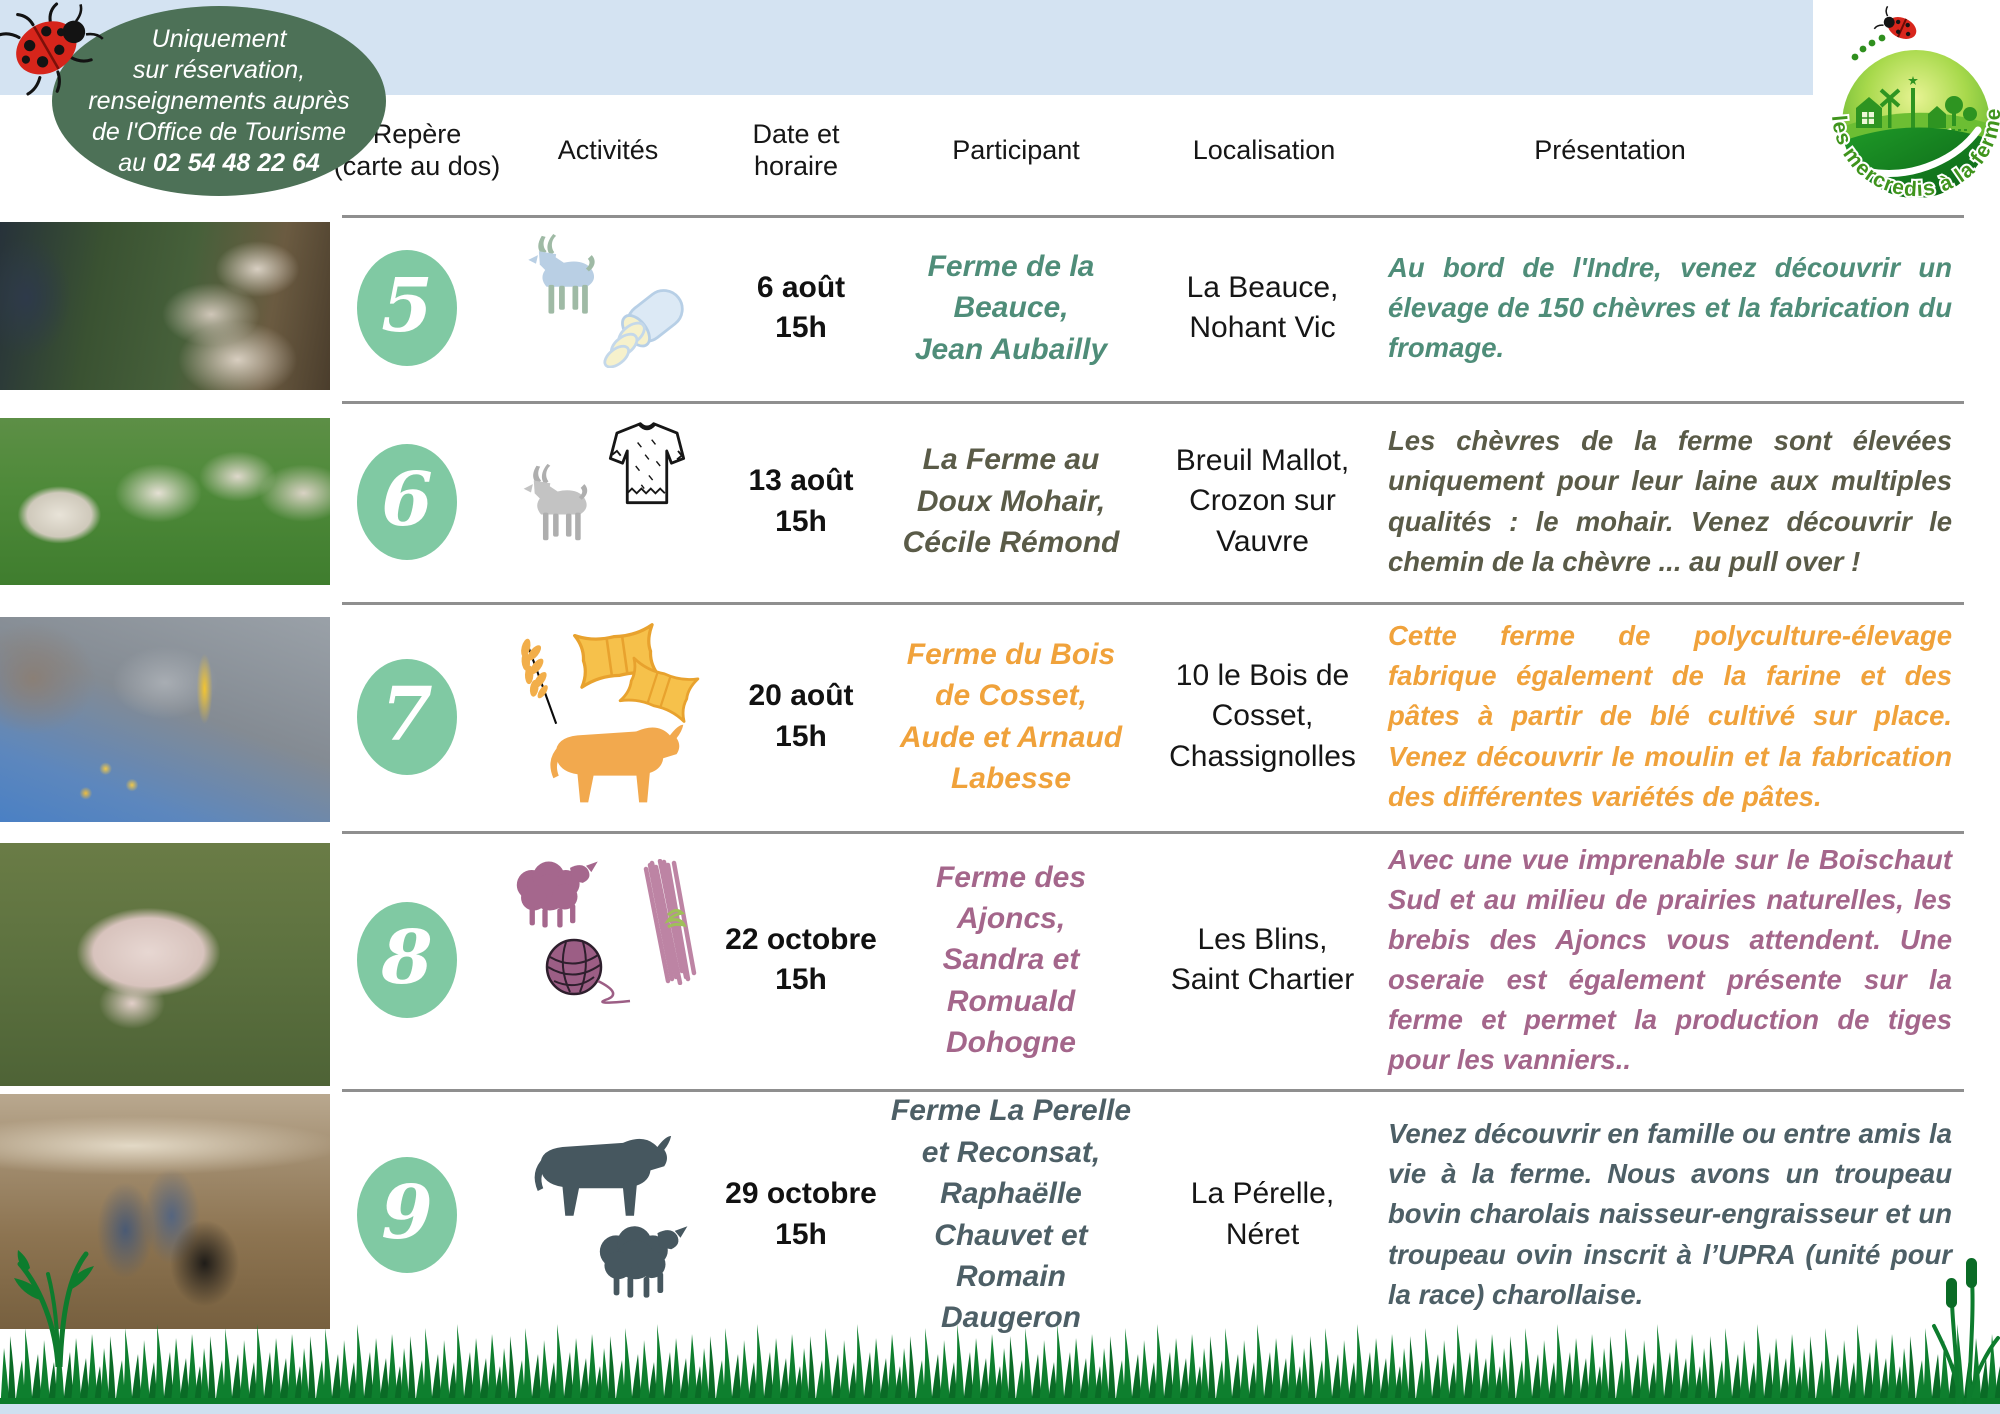  I want to click on farm-row-5: 5, so click(1000, 308).